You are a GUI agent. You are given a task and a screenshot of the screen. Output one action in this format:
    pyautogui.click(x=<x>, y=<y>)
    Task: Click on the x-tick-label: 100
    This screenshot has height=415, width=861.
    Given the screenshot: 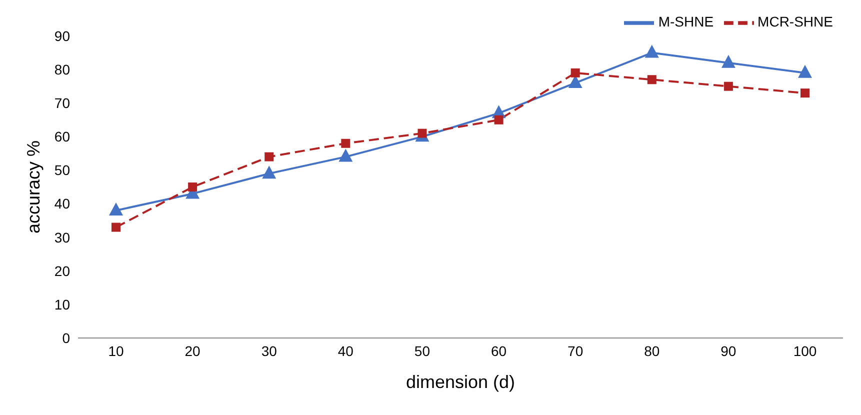 What is the action you would take?
    pyautogui.click(x=805, y=350)
    